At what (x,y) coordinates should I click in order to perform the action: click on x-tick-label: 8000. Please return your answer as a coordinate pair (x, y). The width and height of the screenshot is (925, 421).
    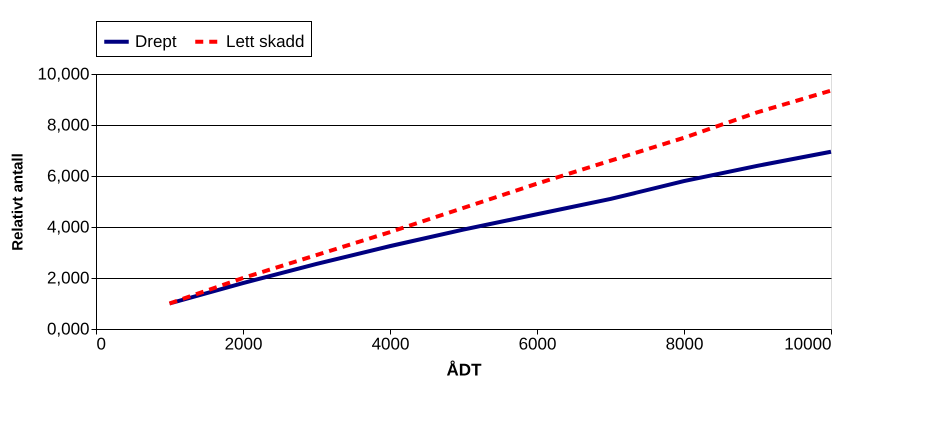
    Looking at the image, I should click on (685, 344).